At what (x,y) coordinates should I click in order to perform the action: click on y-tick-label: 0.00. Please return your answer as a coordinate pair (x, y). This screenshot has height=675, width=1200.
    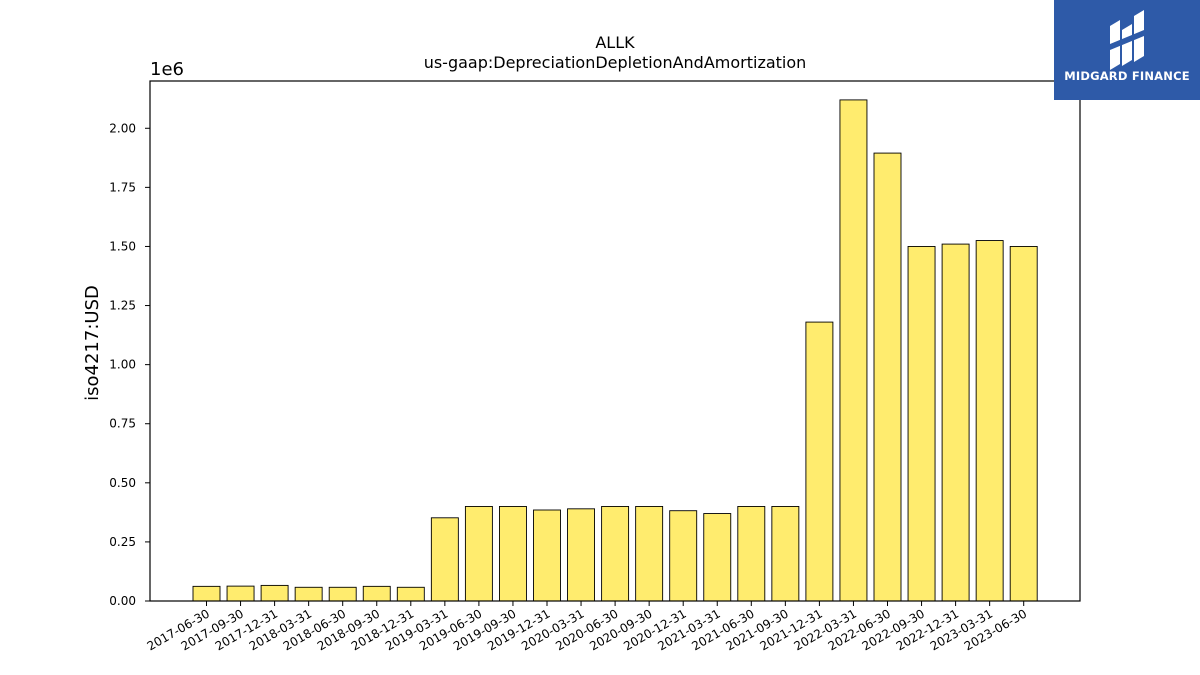
    Looking at the image, I should click on (122, 601).